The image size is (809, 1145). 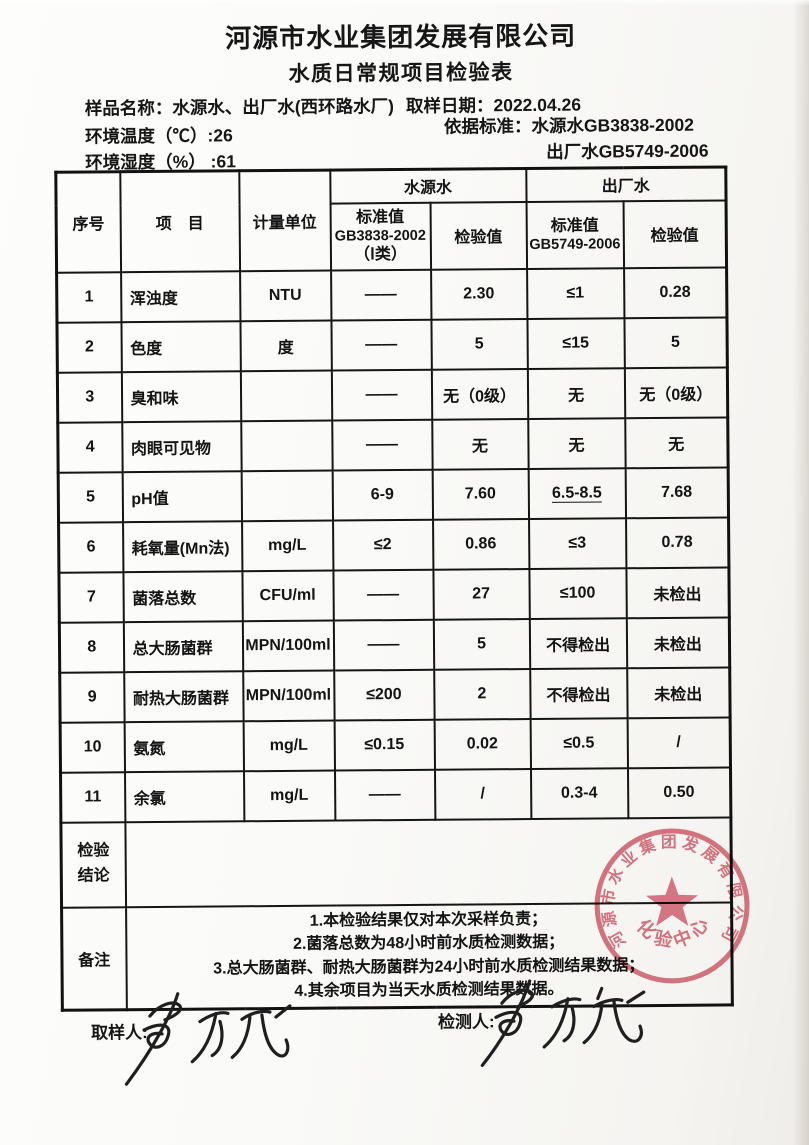 What do you see at coordinates (180, 296) in the screenshot?
I see `cell-item: 浑浊度` at bounding box center [180, 296].